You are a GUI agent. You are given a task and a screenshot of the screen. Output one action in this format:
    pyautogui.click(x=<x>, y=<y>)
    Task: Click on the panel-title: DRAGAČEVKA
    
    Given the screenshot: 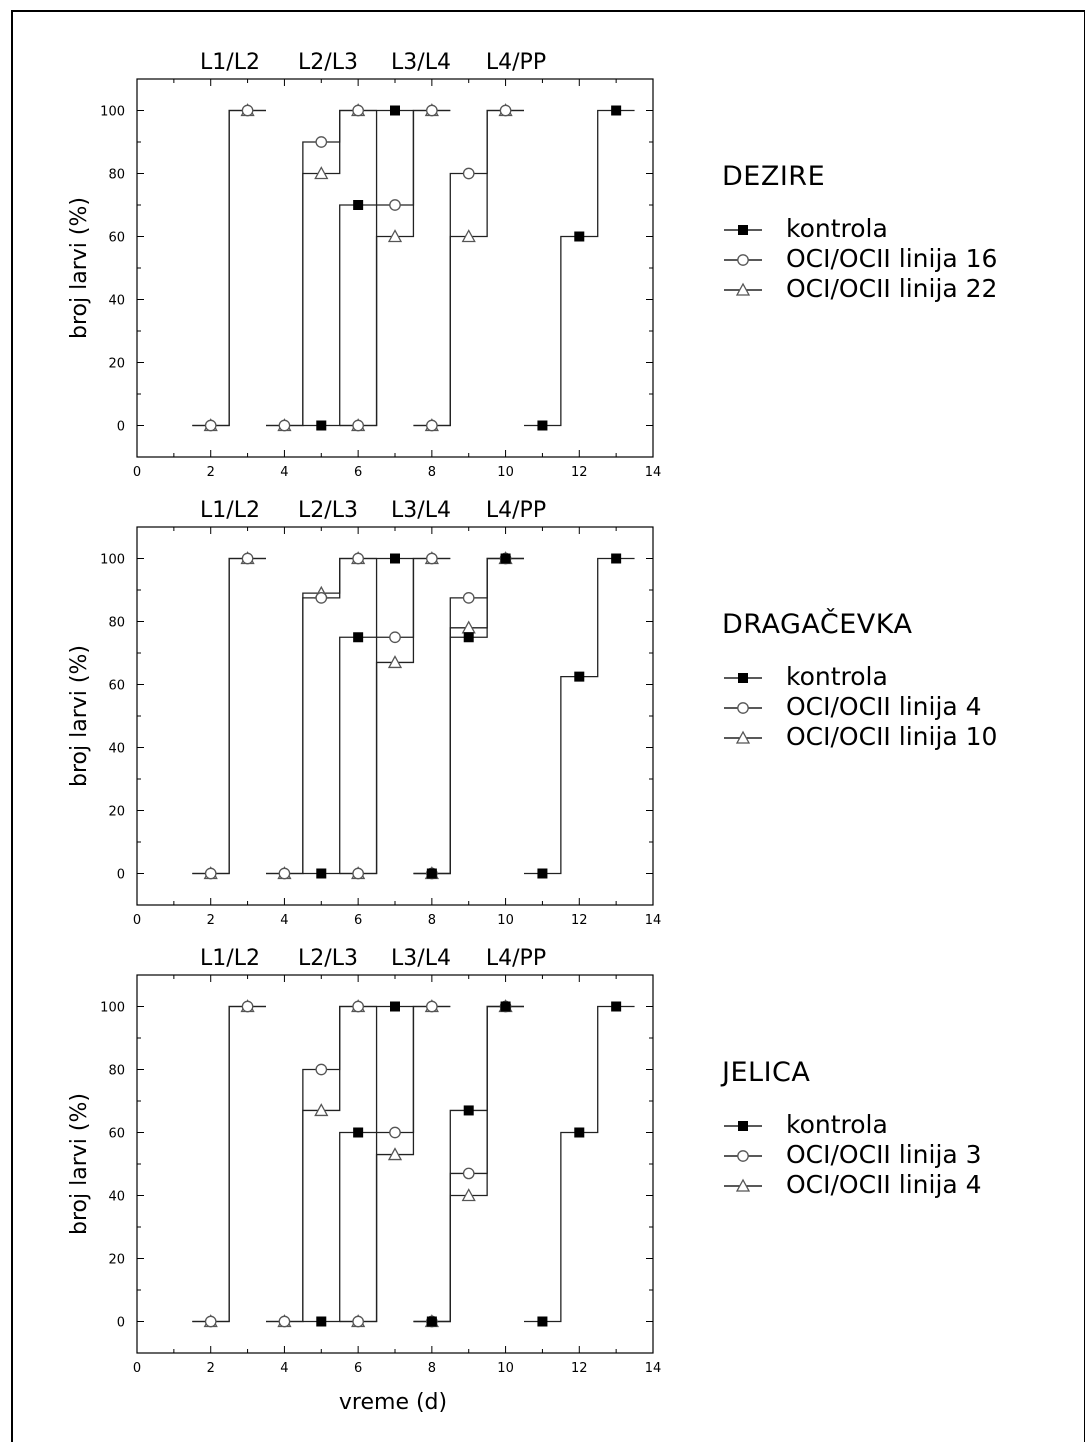 What is the action you would take?
    pyautogui.click(x=817, y=624)
    